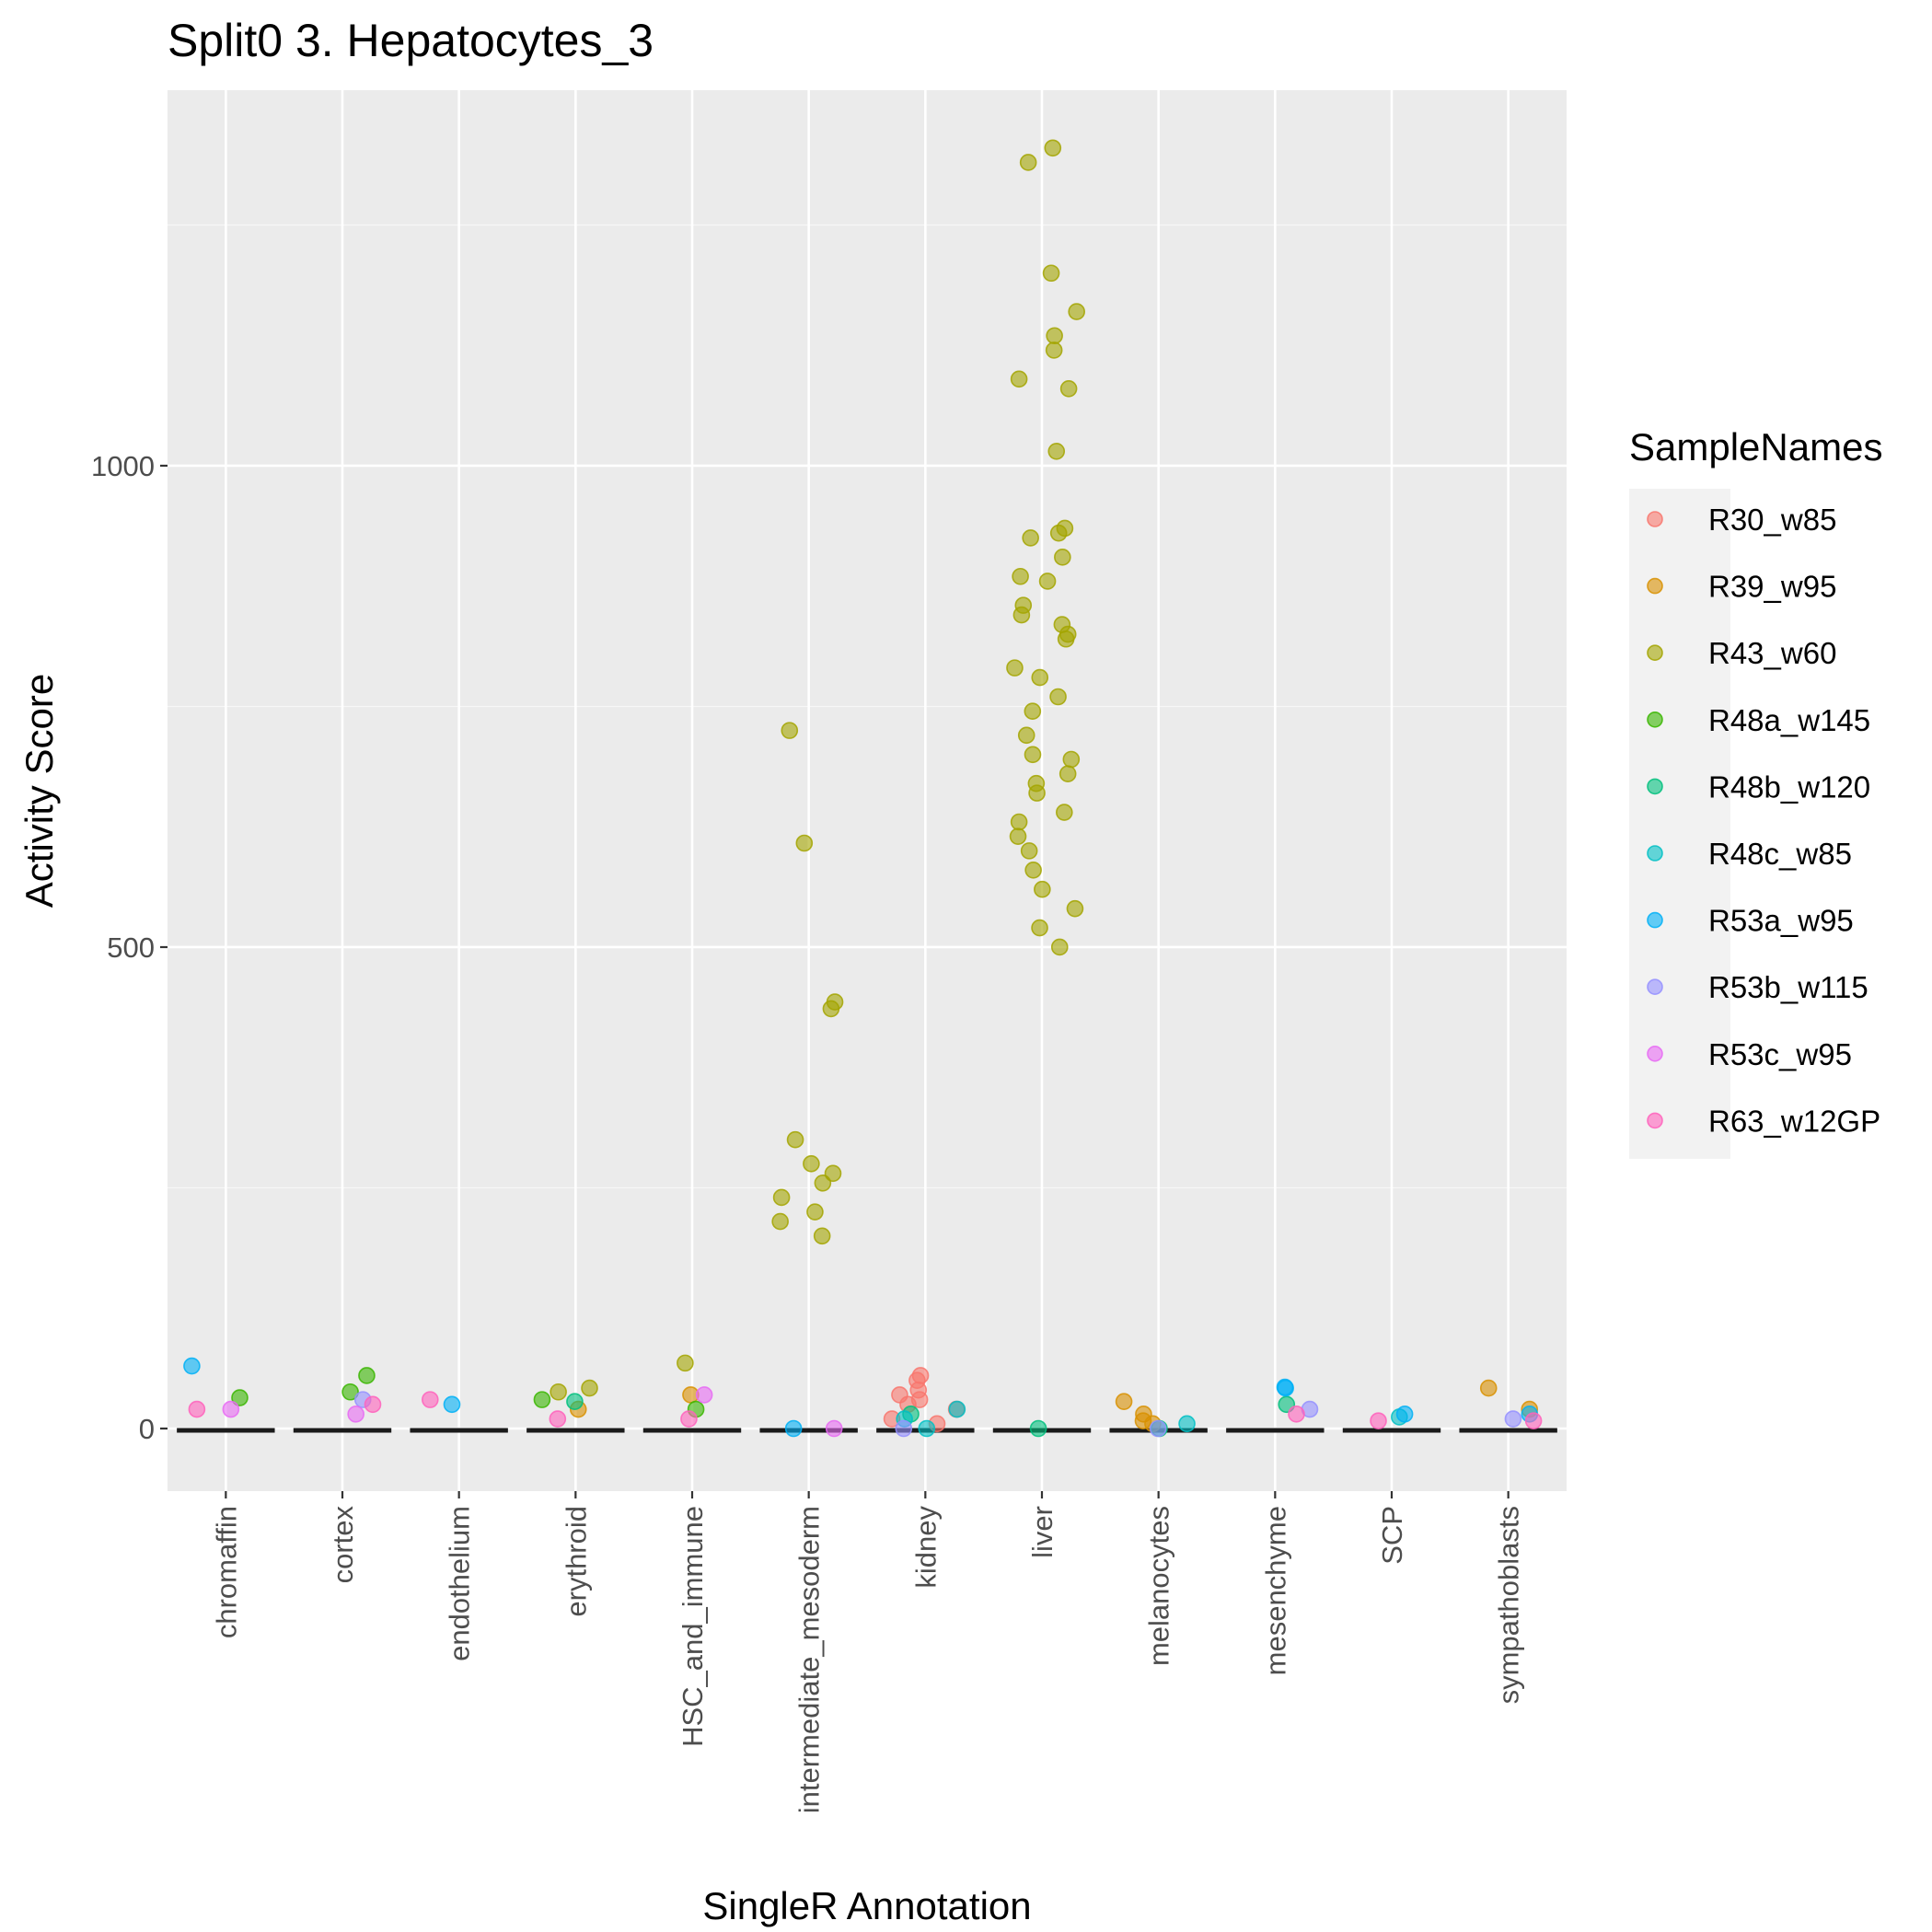 This screenshot has width=1932, height=1932. Describe the element at coordinates (921, 1376) in the screenshot. I see `point-R30_w85` at that location.